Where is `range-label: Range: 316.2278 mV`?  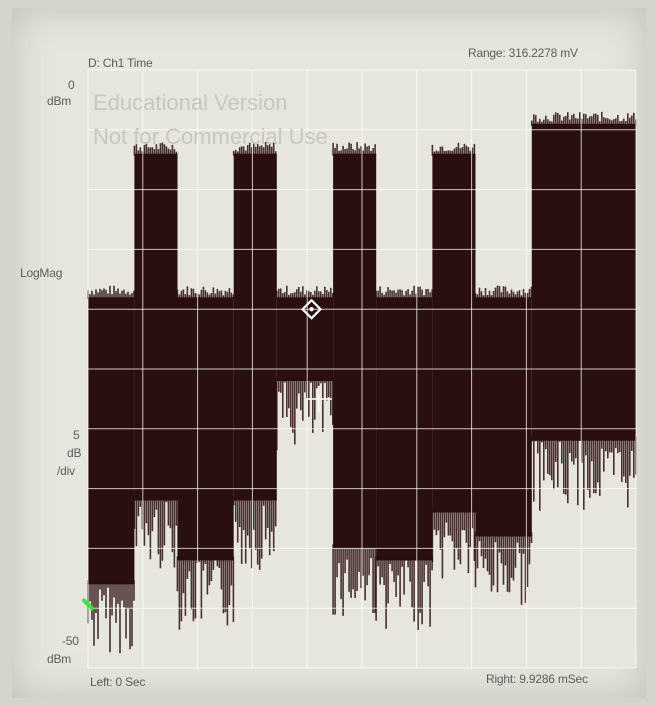
range-label: Range: 316.2278 mV is located at coordinates (523, 53).